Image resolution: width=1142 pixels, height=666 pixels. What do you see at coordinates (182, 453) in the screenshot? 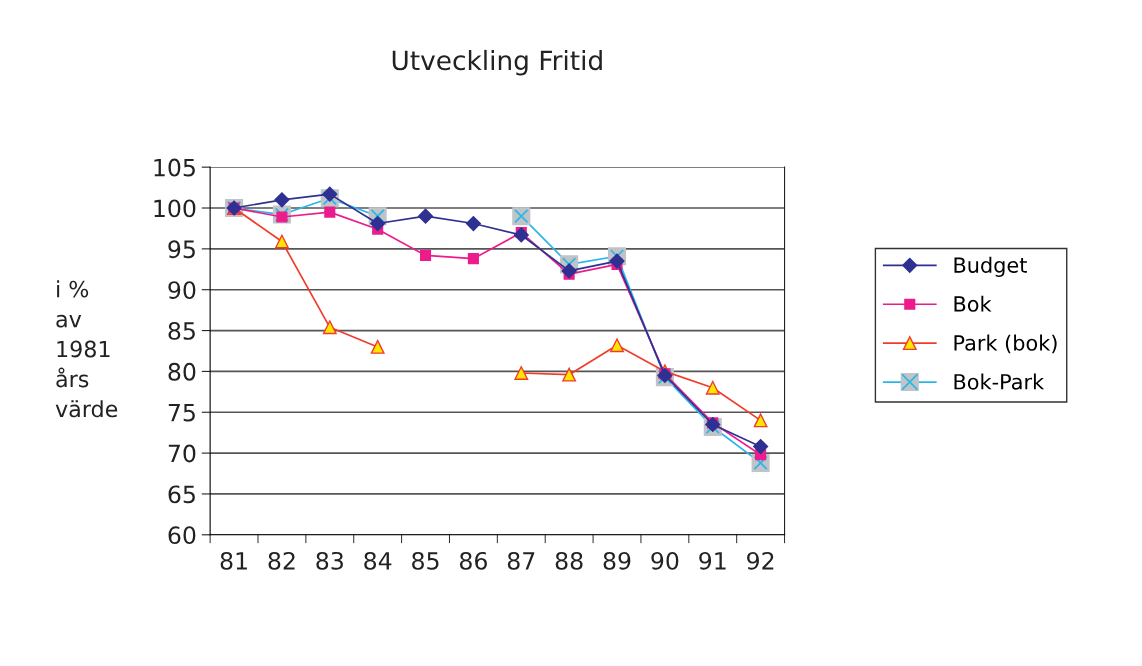
I see `y-tick-label: 70` at bounding box center [182, 453].